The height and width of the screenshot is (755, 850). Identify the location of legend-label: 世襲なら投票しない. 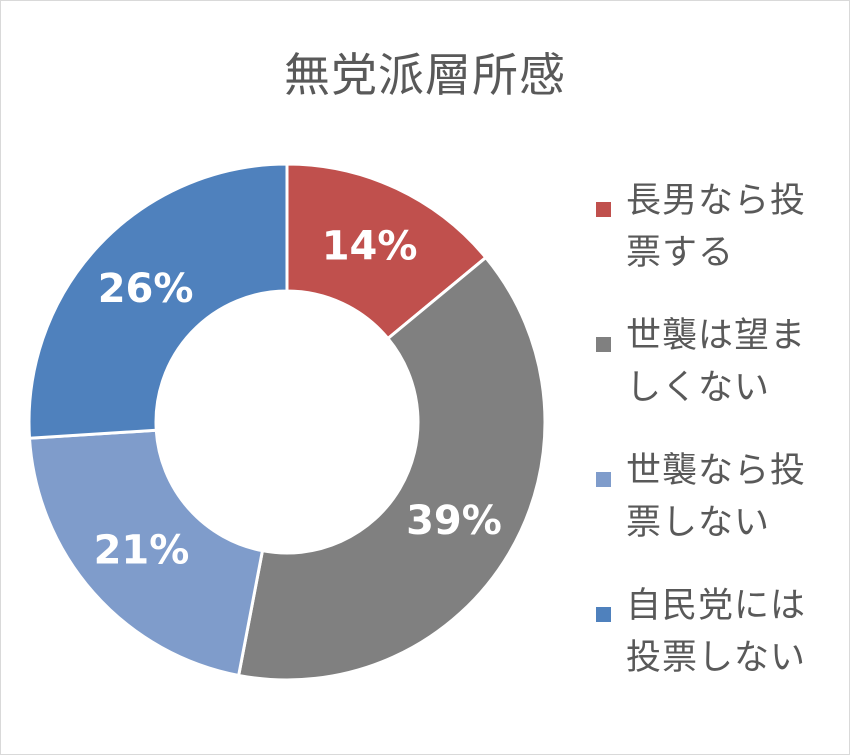
(716, 497).